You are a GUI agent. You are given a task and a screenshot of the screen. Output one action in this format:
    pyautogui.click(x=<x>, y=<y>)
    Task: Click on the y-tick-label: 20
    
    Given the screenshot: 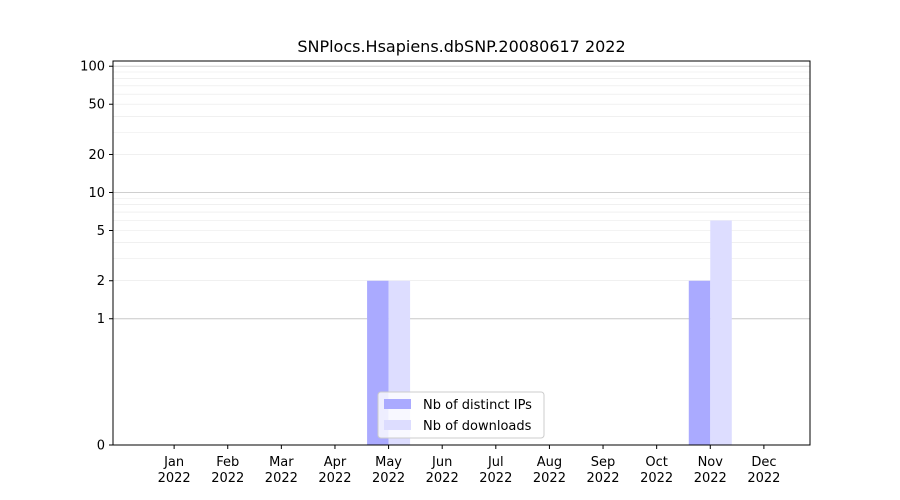 What is the action you would take?
    pyautogui.click(x=96, y=155)
    